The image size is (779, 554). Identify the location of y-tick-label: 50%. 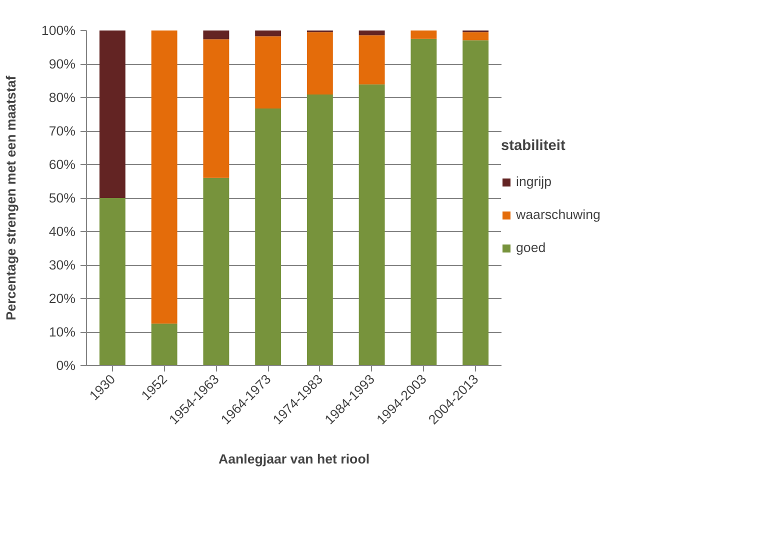
(62, 198).